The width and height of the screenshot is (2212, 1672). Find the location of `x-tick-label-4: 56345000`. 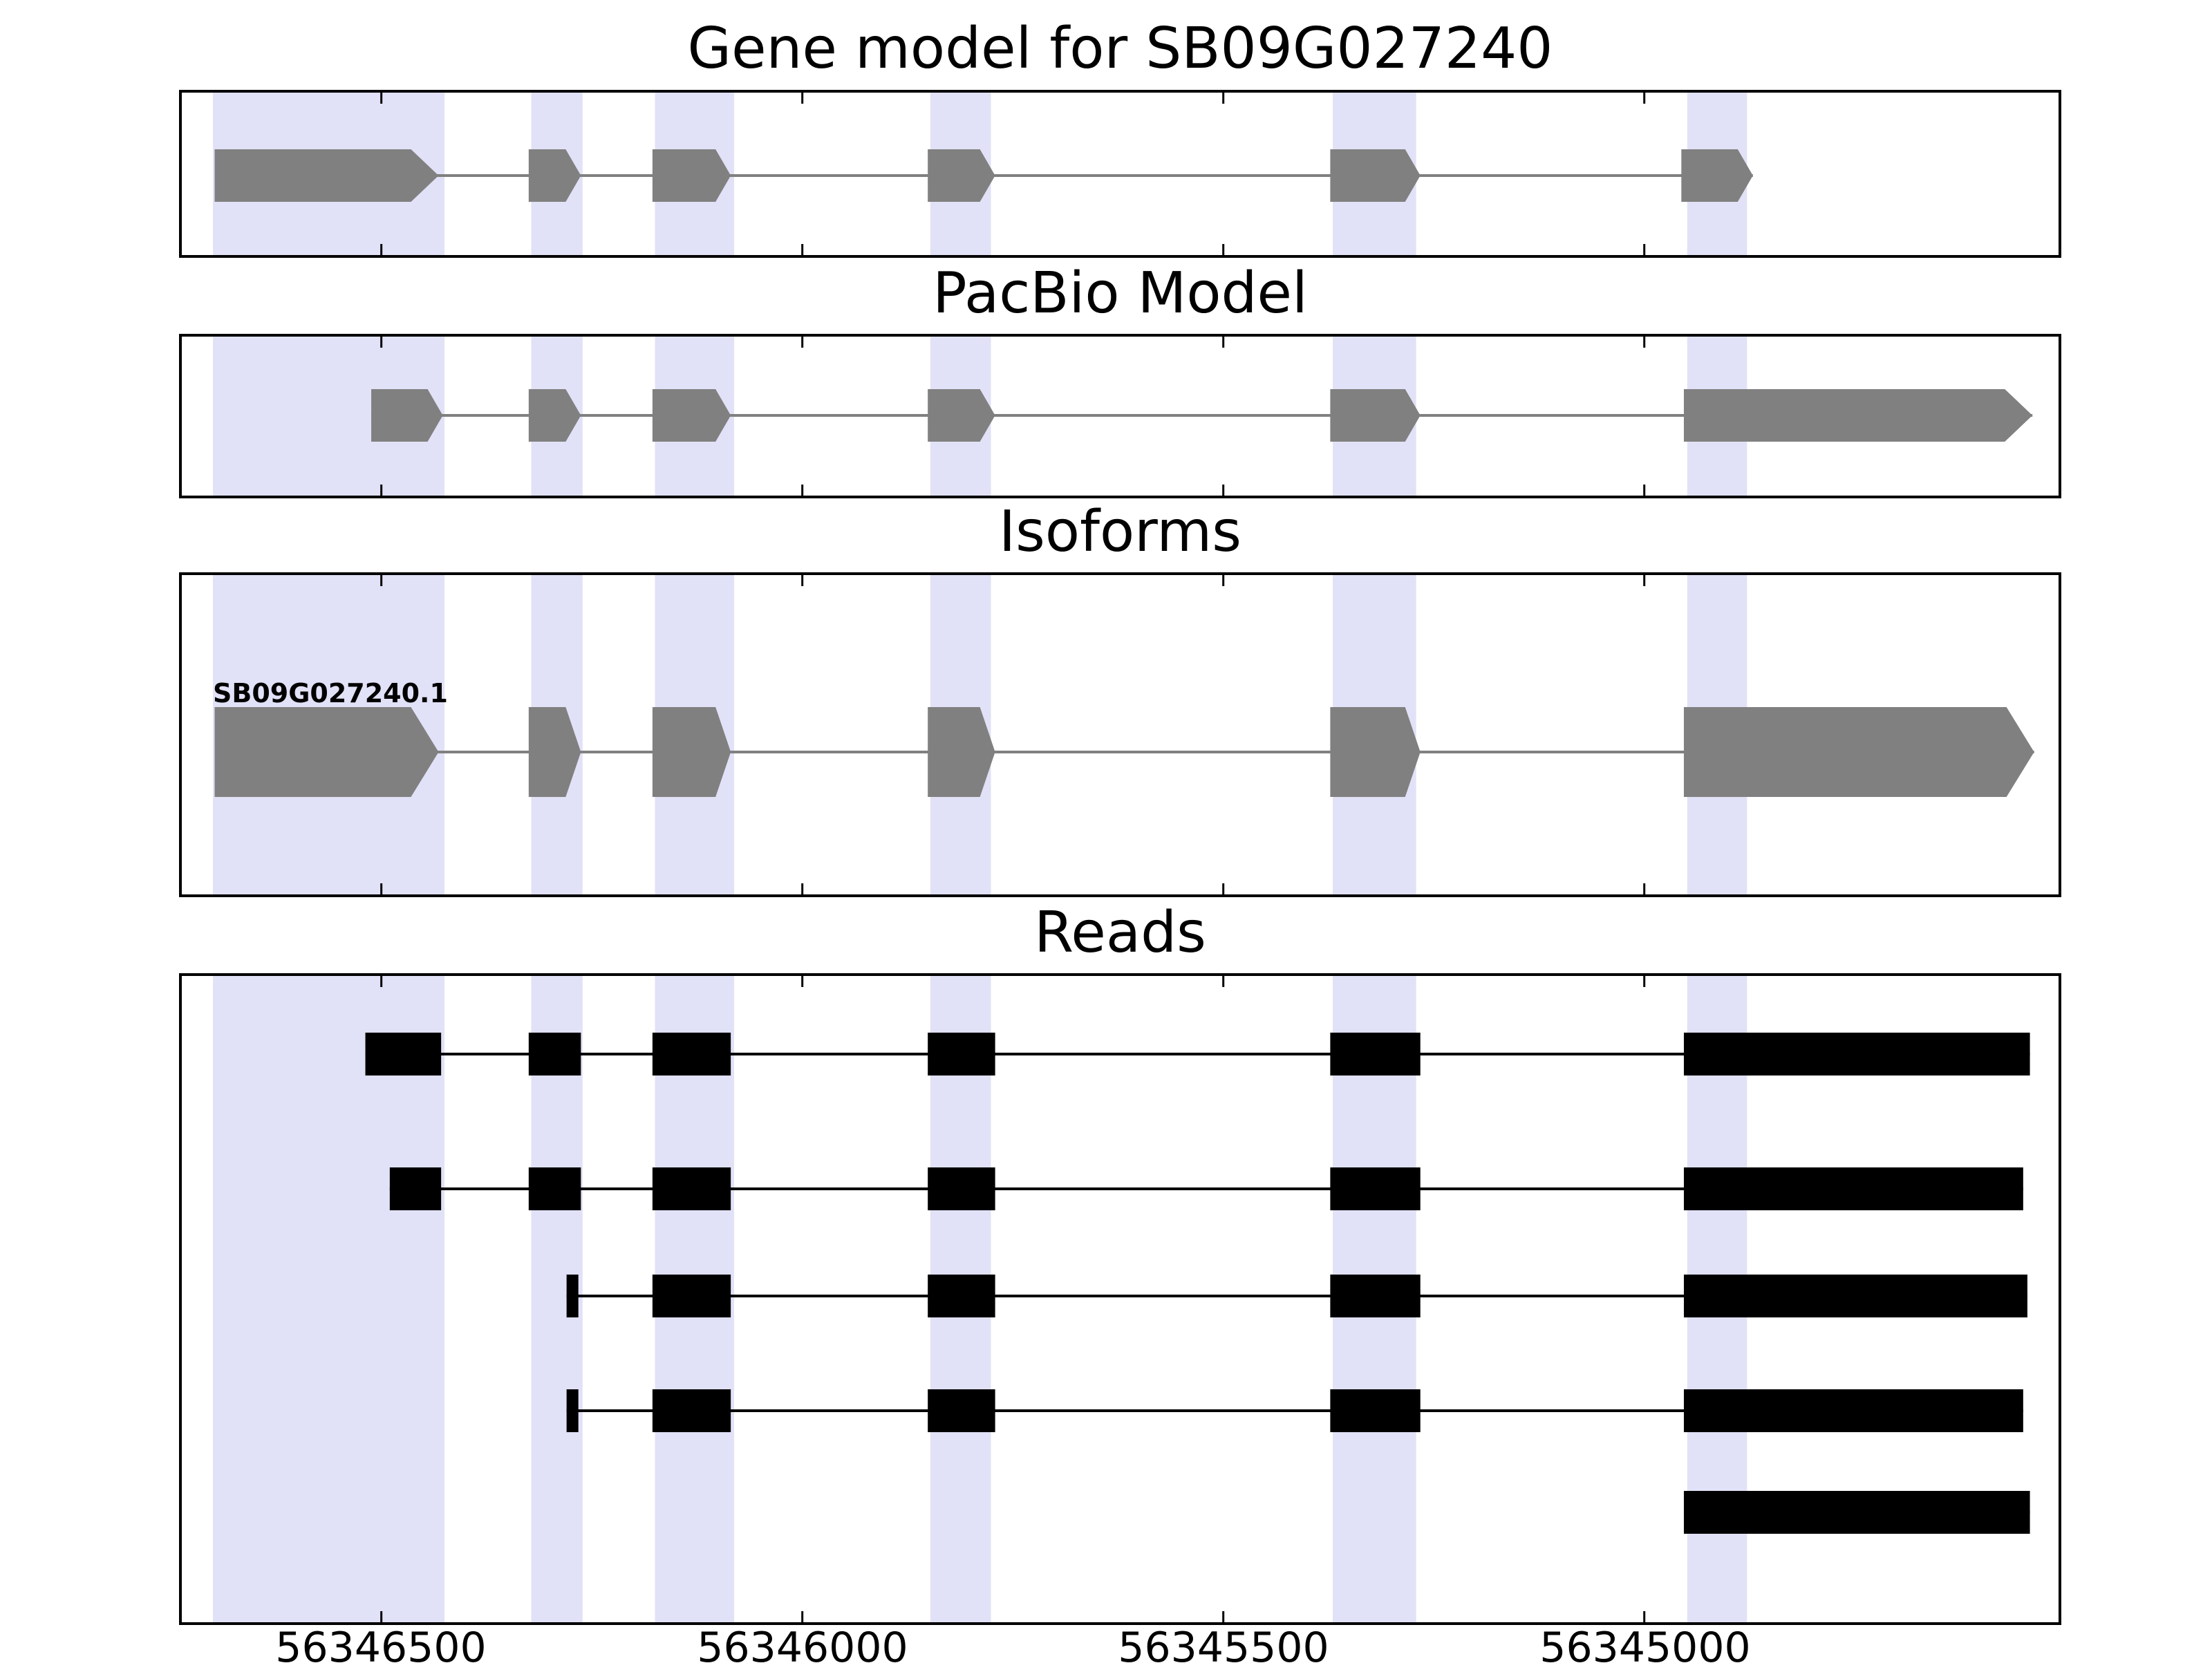

x-tick-label-4: 56345000 is located at coordinates (1645, 1648).